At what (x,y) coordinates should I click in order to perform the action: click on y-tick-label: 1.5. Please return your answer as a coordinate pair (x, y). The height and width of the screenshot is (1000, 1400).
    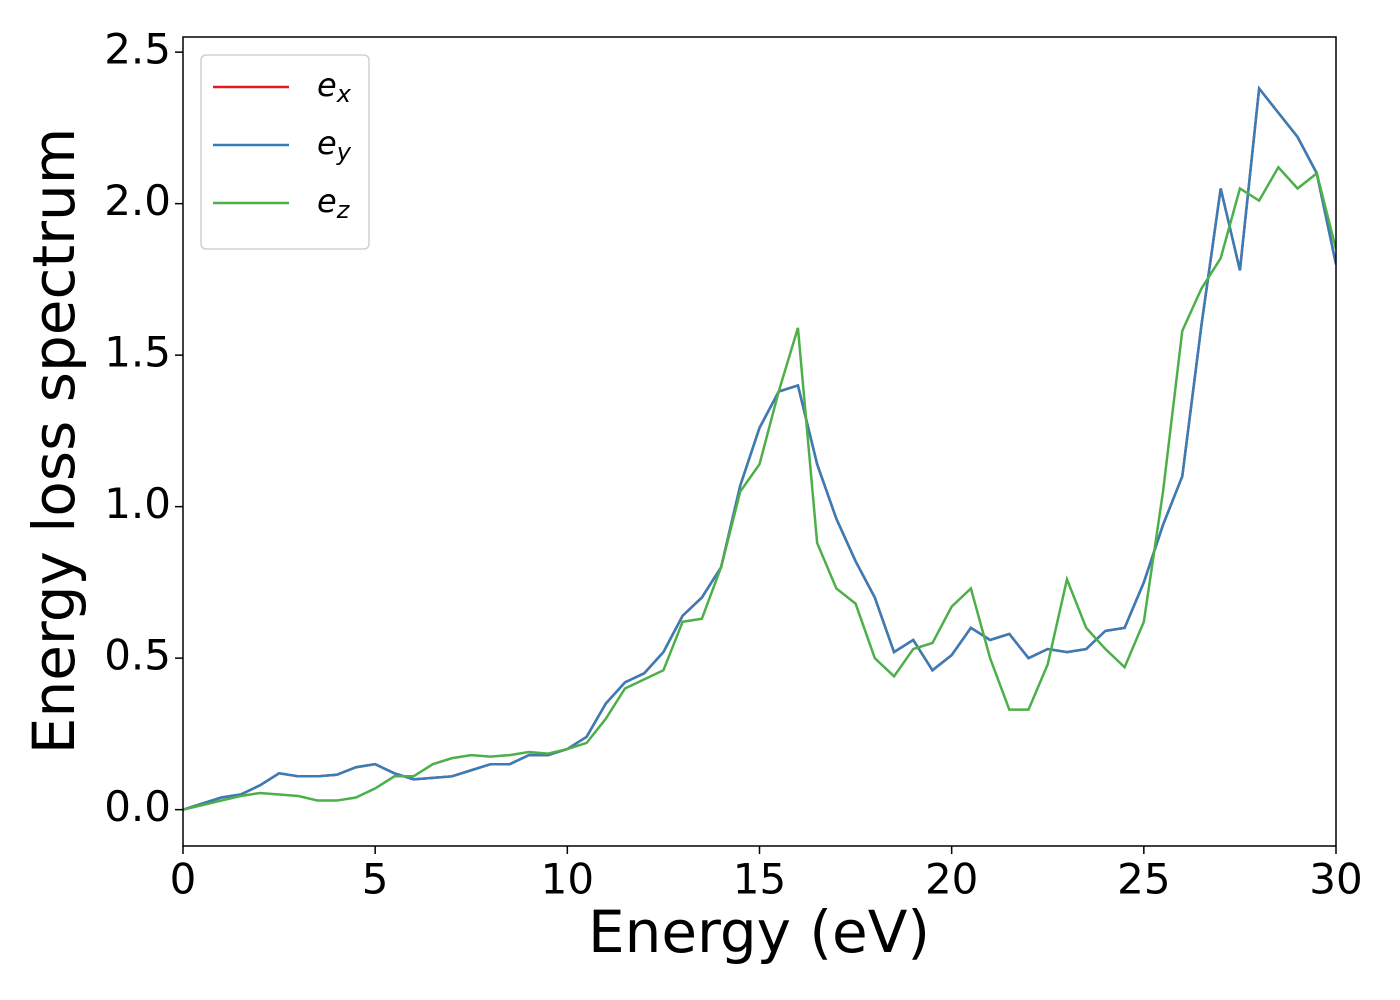
    Looking at the image, I should click on (137, 352).